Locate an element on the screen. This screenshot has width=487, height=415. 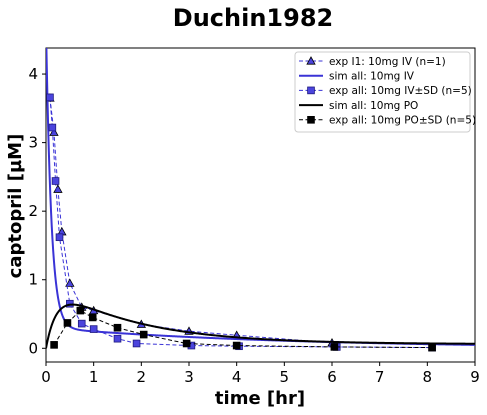
legend-frame is located at coordinates (382, 92).